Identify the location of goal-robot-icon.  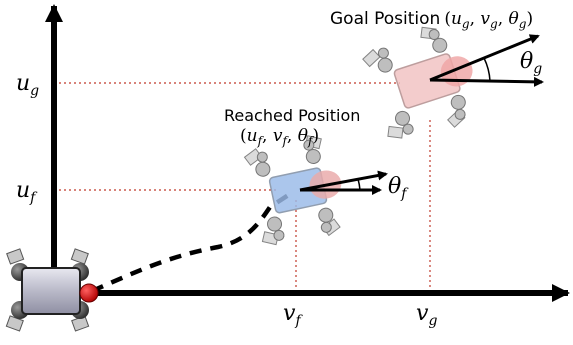
(417, 82).